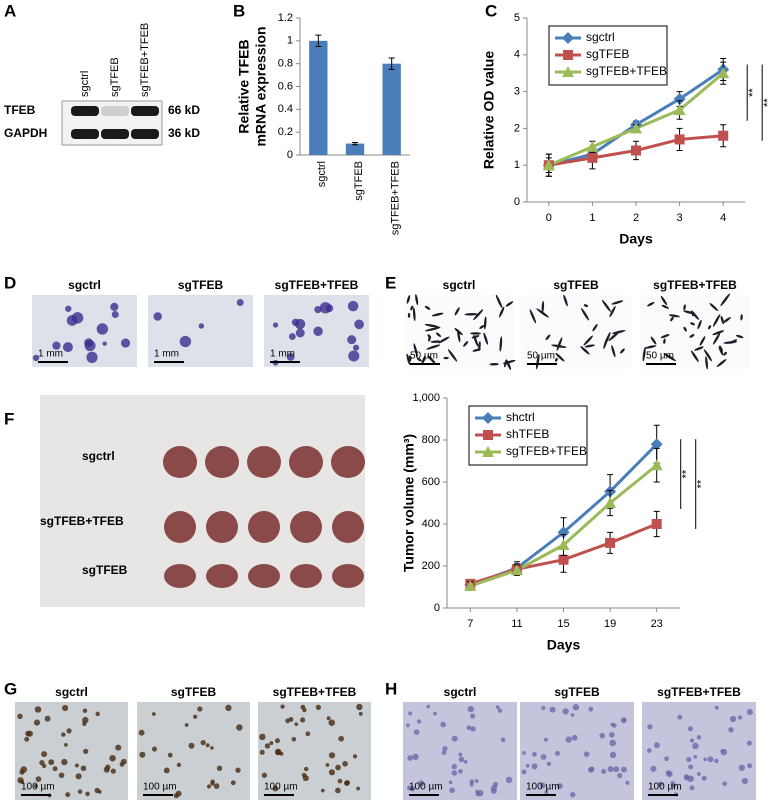 This screenshot has height=803, width=774. I want to click on image-label: sgctrl, so click(459, 285).